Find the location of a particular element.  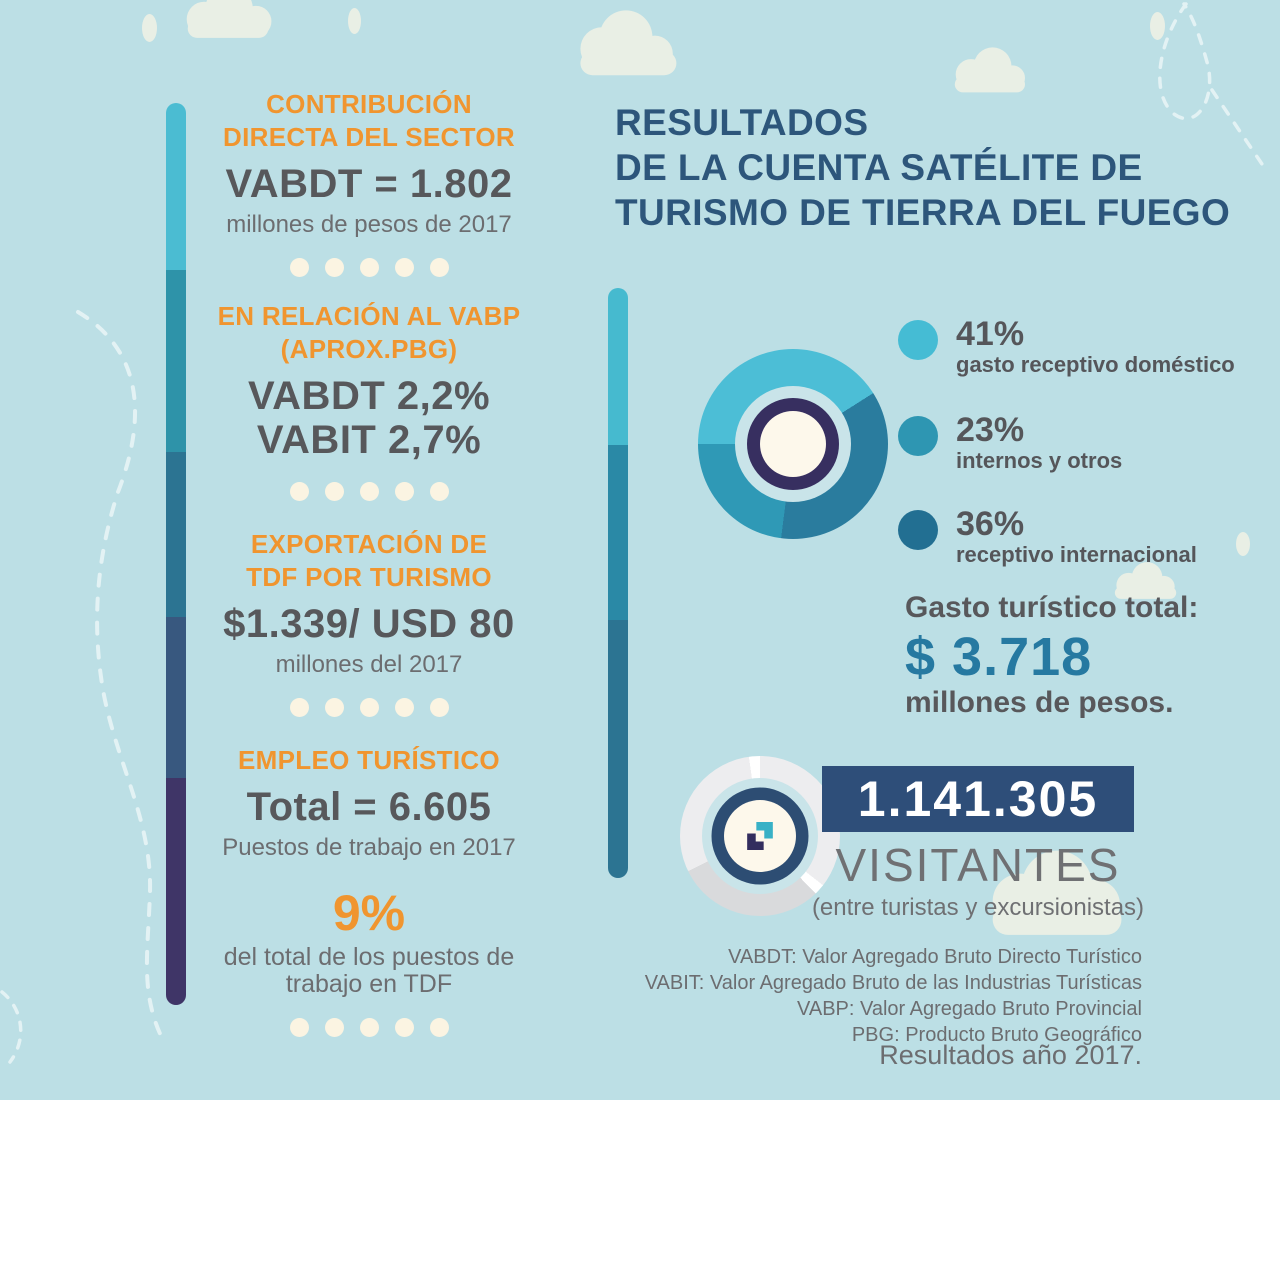

visitors-sublabel: (entre turistas y excursionistas) is located at coordinates (978, 907).